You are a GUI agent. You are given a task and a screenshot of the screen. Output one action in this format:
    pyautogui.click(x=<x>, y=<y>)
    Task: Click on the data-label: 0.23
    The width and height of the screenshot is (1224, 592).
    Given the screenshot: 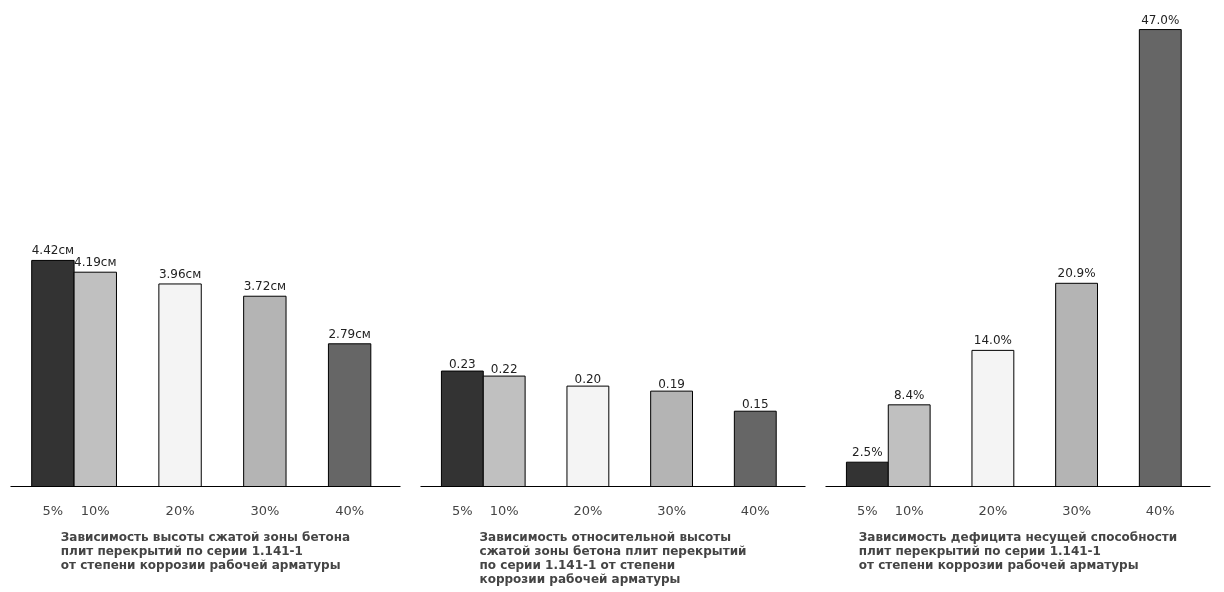 What is the action you would take?
    pyautogui.click(x=462, y=364)
    